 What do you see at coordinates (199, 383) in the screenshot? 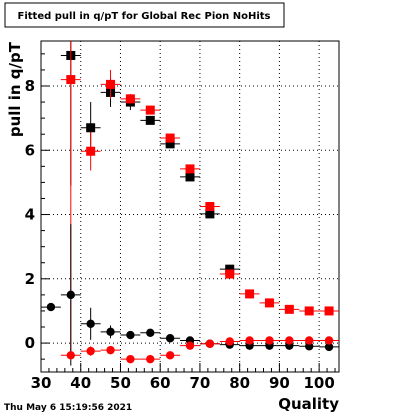
I see `x-tick-label: 70` at bounding box center [199, 383].